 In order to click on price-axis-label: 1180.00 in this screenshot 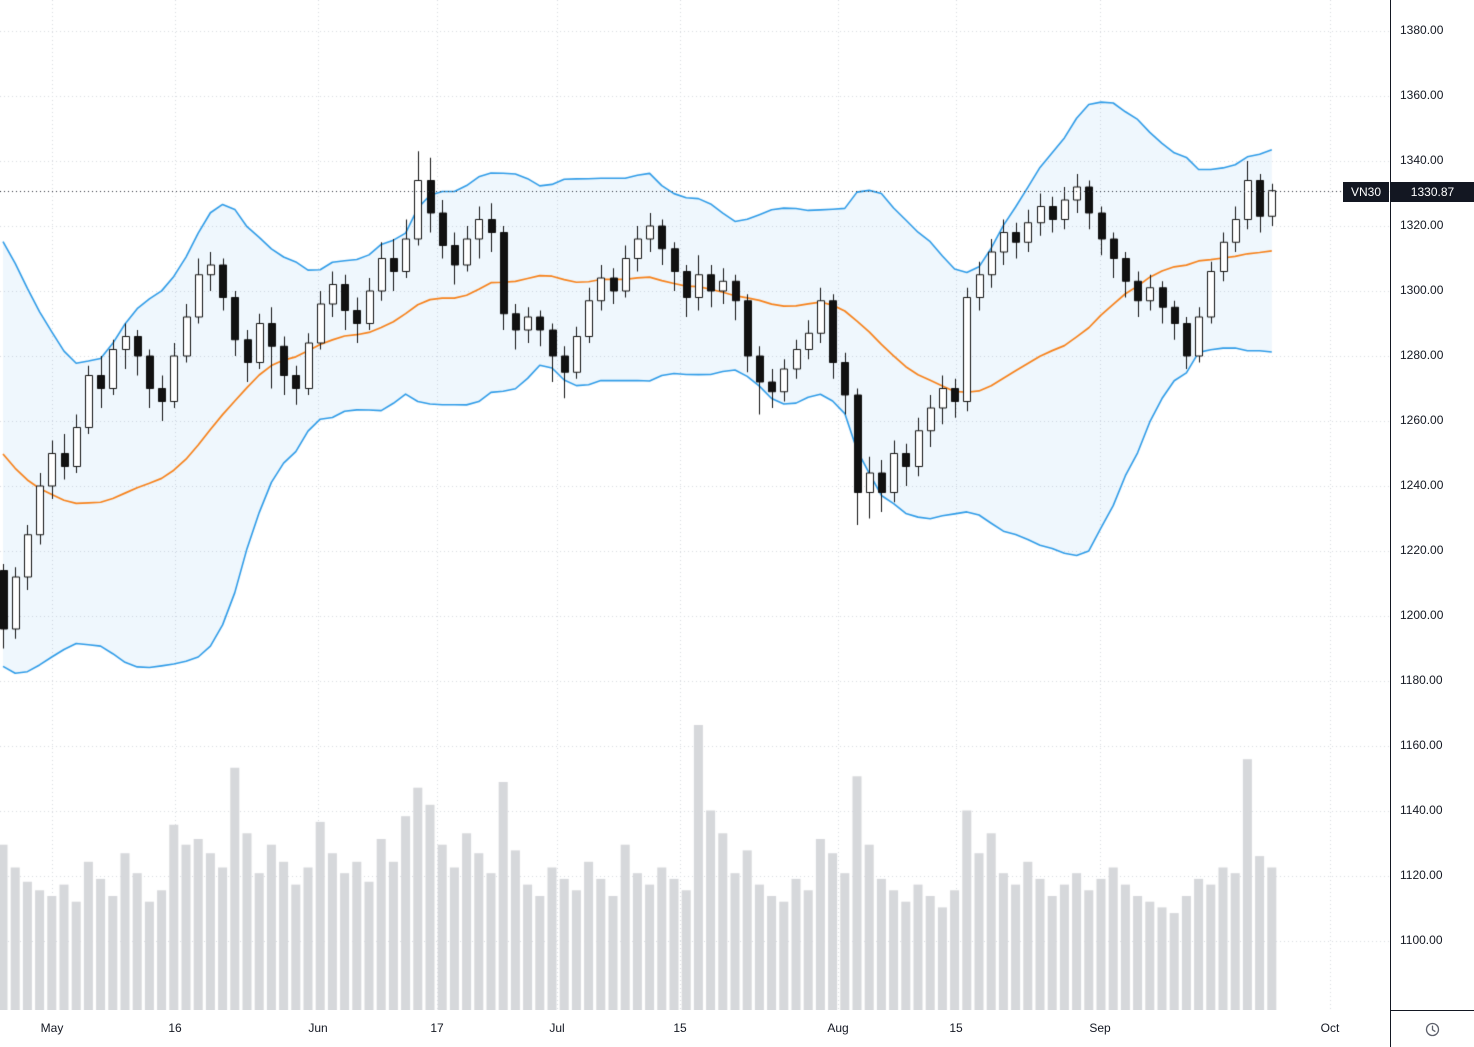, I will do `click(1421, 680)`.